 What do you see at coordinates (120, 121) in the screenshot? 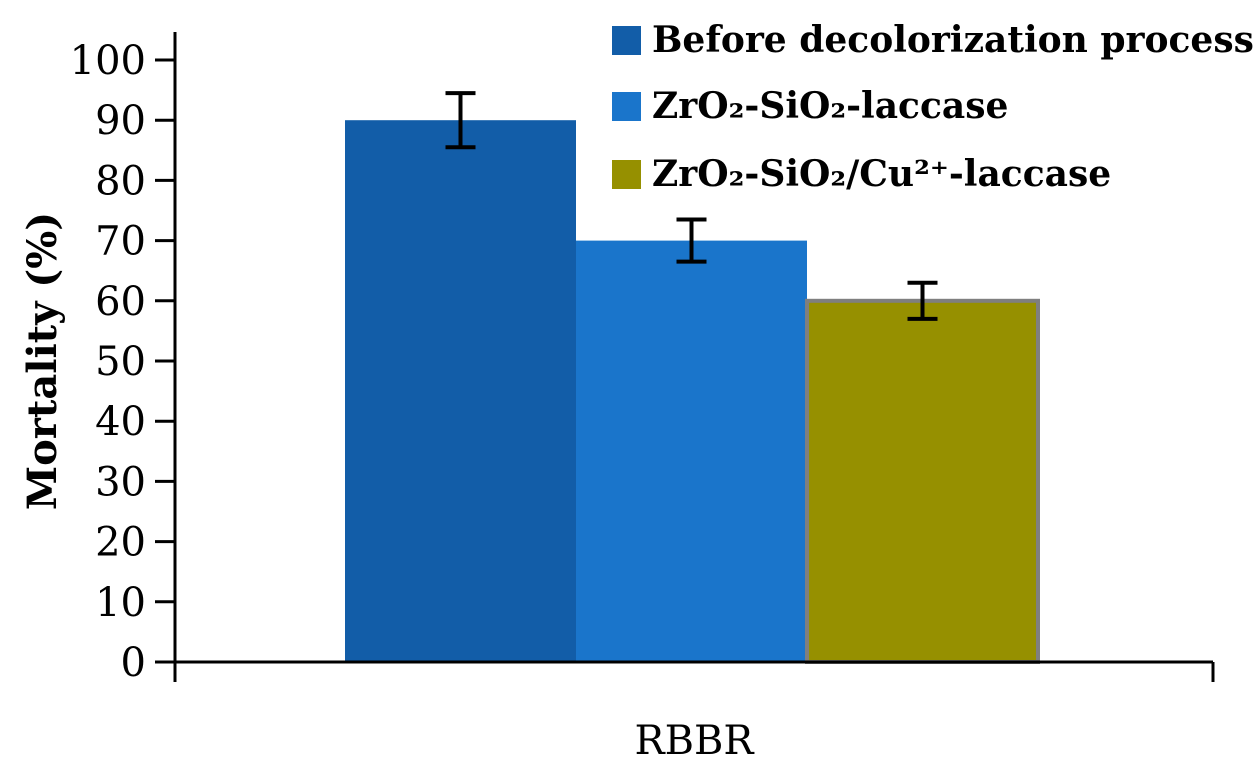
I see `y-tick-label: 90` at bounding box center [120, 121].